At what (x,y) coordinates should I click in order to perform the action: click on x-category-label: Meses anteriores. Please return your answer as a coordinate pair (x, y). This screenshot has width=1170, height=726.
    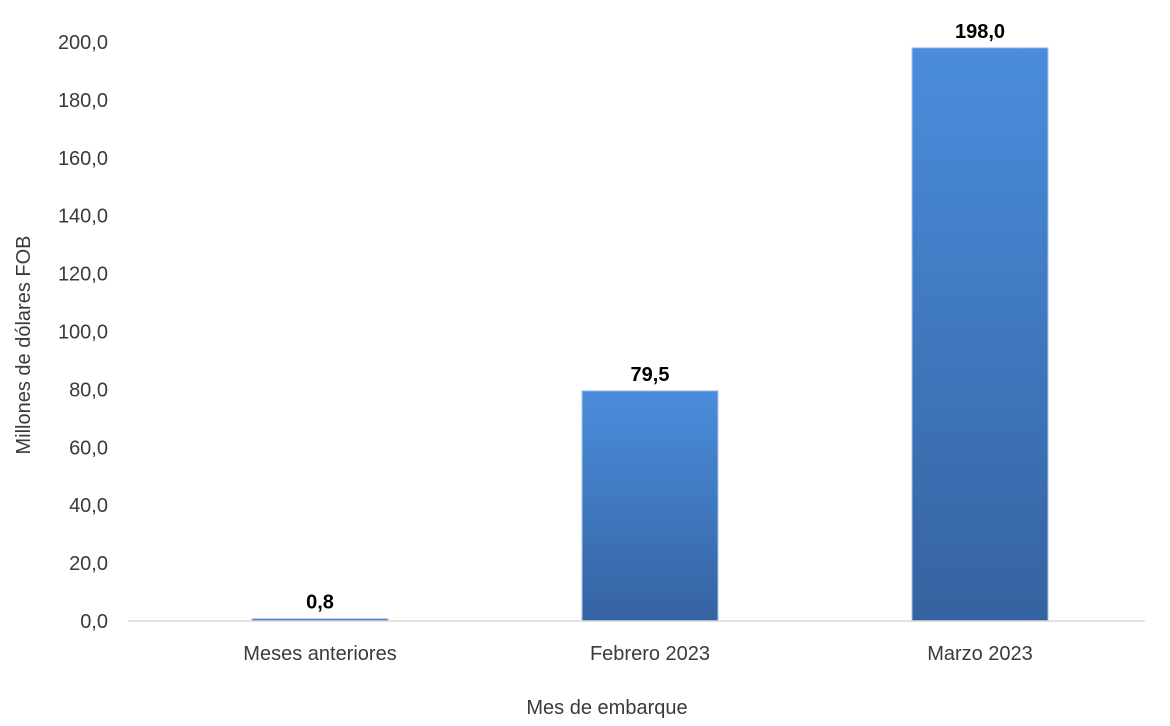
    Looking at the image, I should click on (319, 654).